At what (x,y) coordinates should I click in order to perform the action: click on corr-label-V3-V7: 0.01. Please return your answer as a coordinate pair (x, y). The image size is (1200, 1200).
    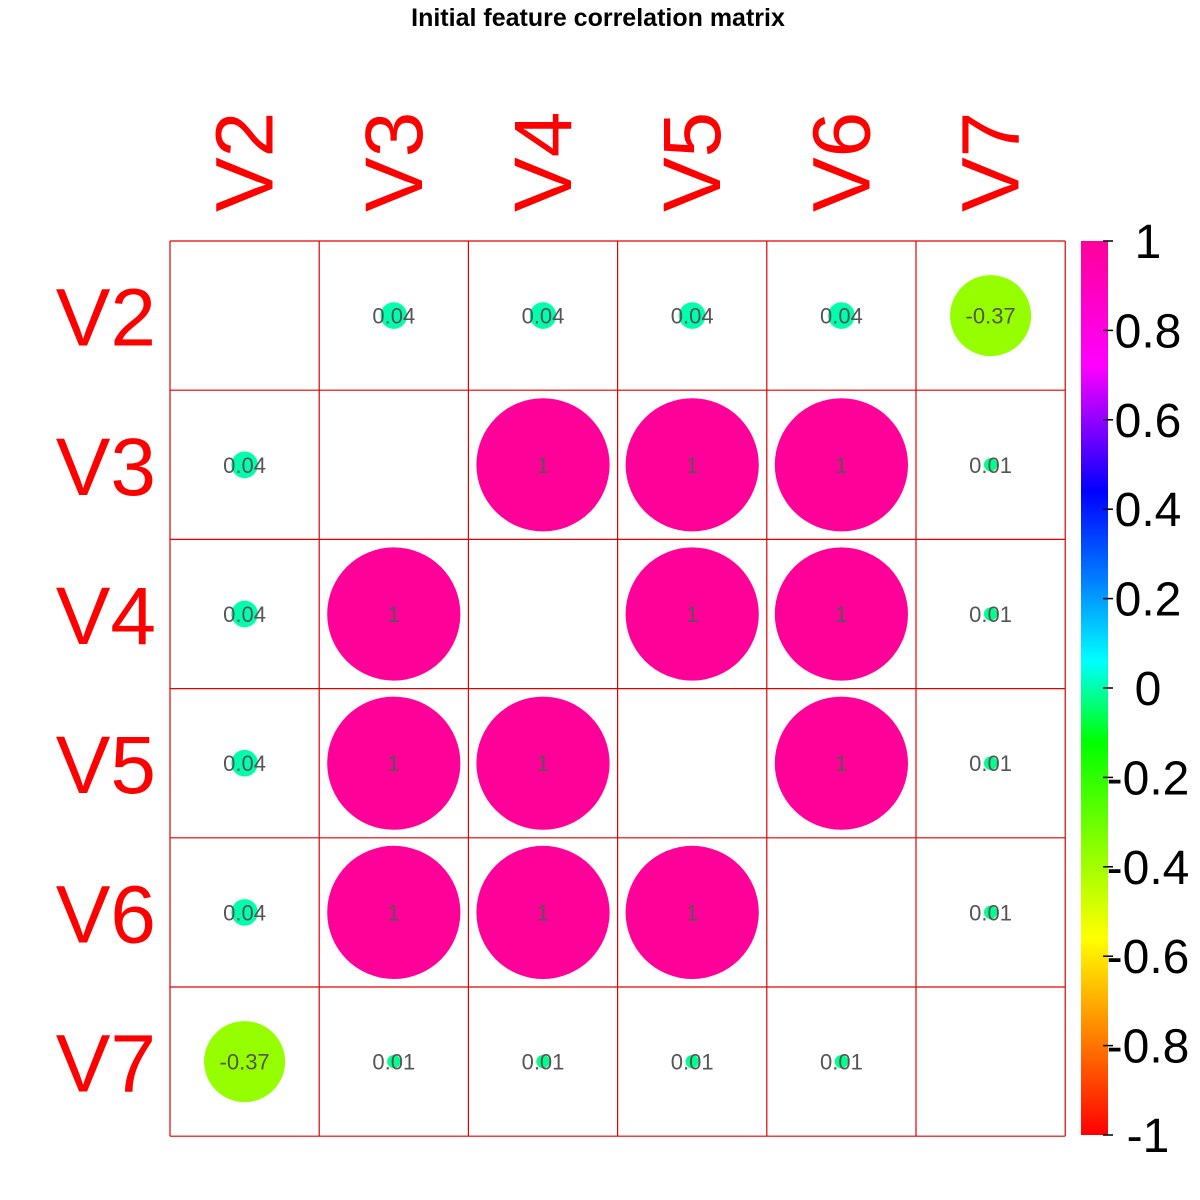
    Looking at the image, I should click on (990, 465).